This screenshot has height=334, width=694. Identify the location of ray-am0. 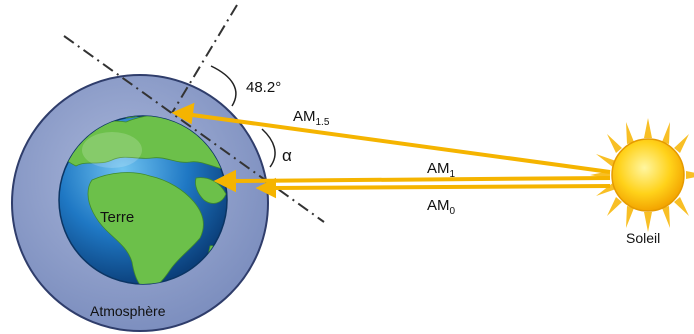
(441, 187).